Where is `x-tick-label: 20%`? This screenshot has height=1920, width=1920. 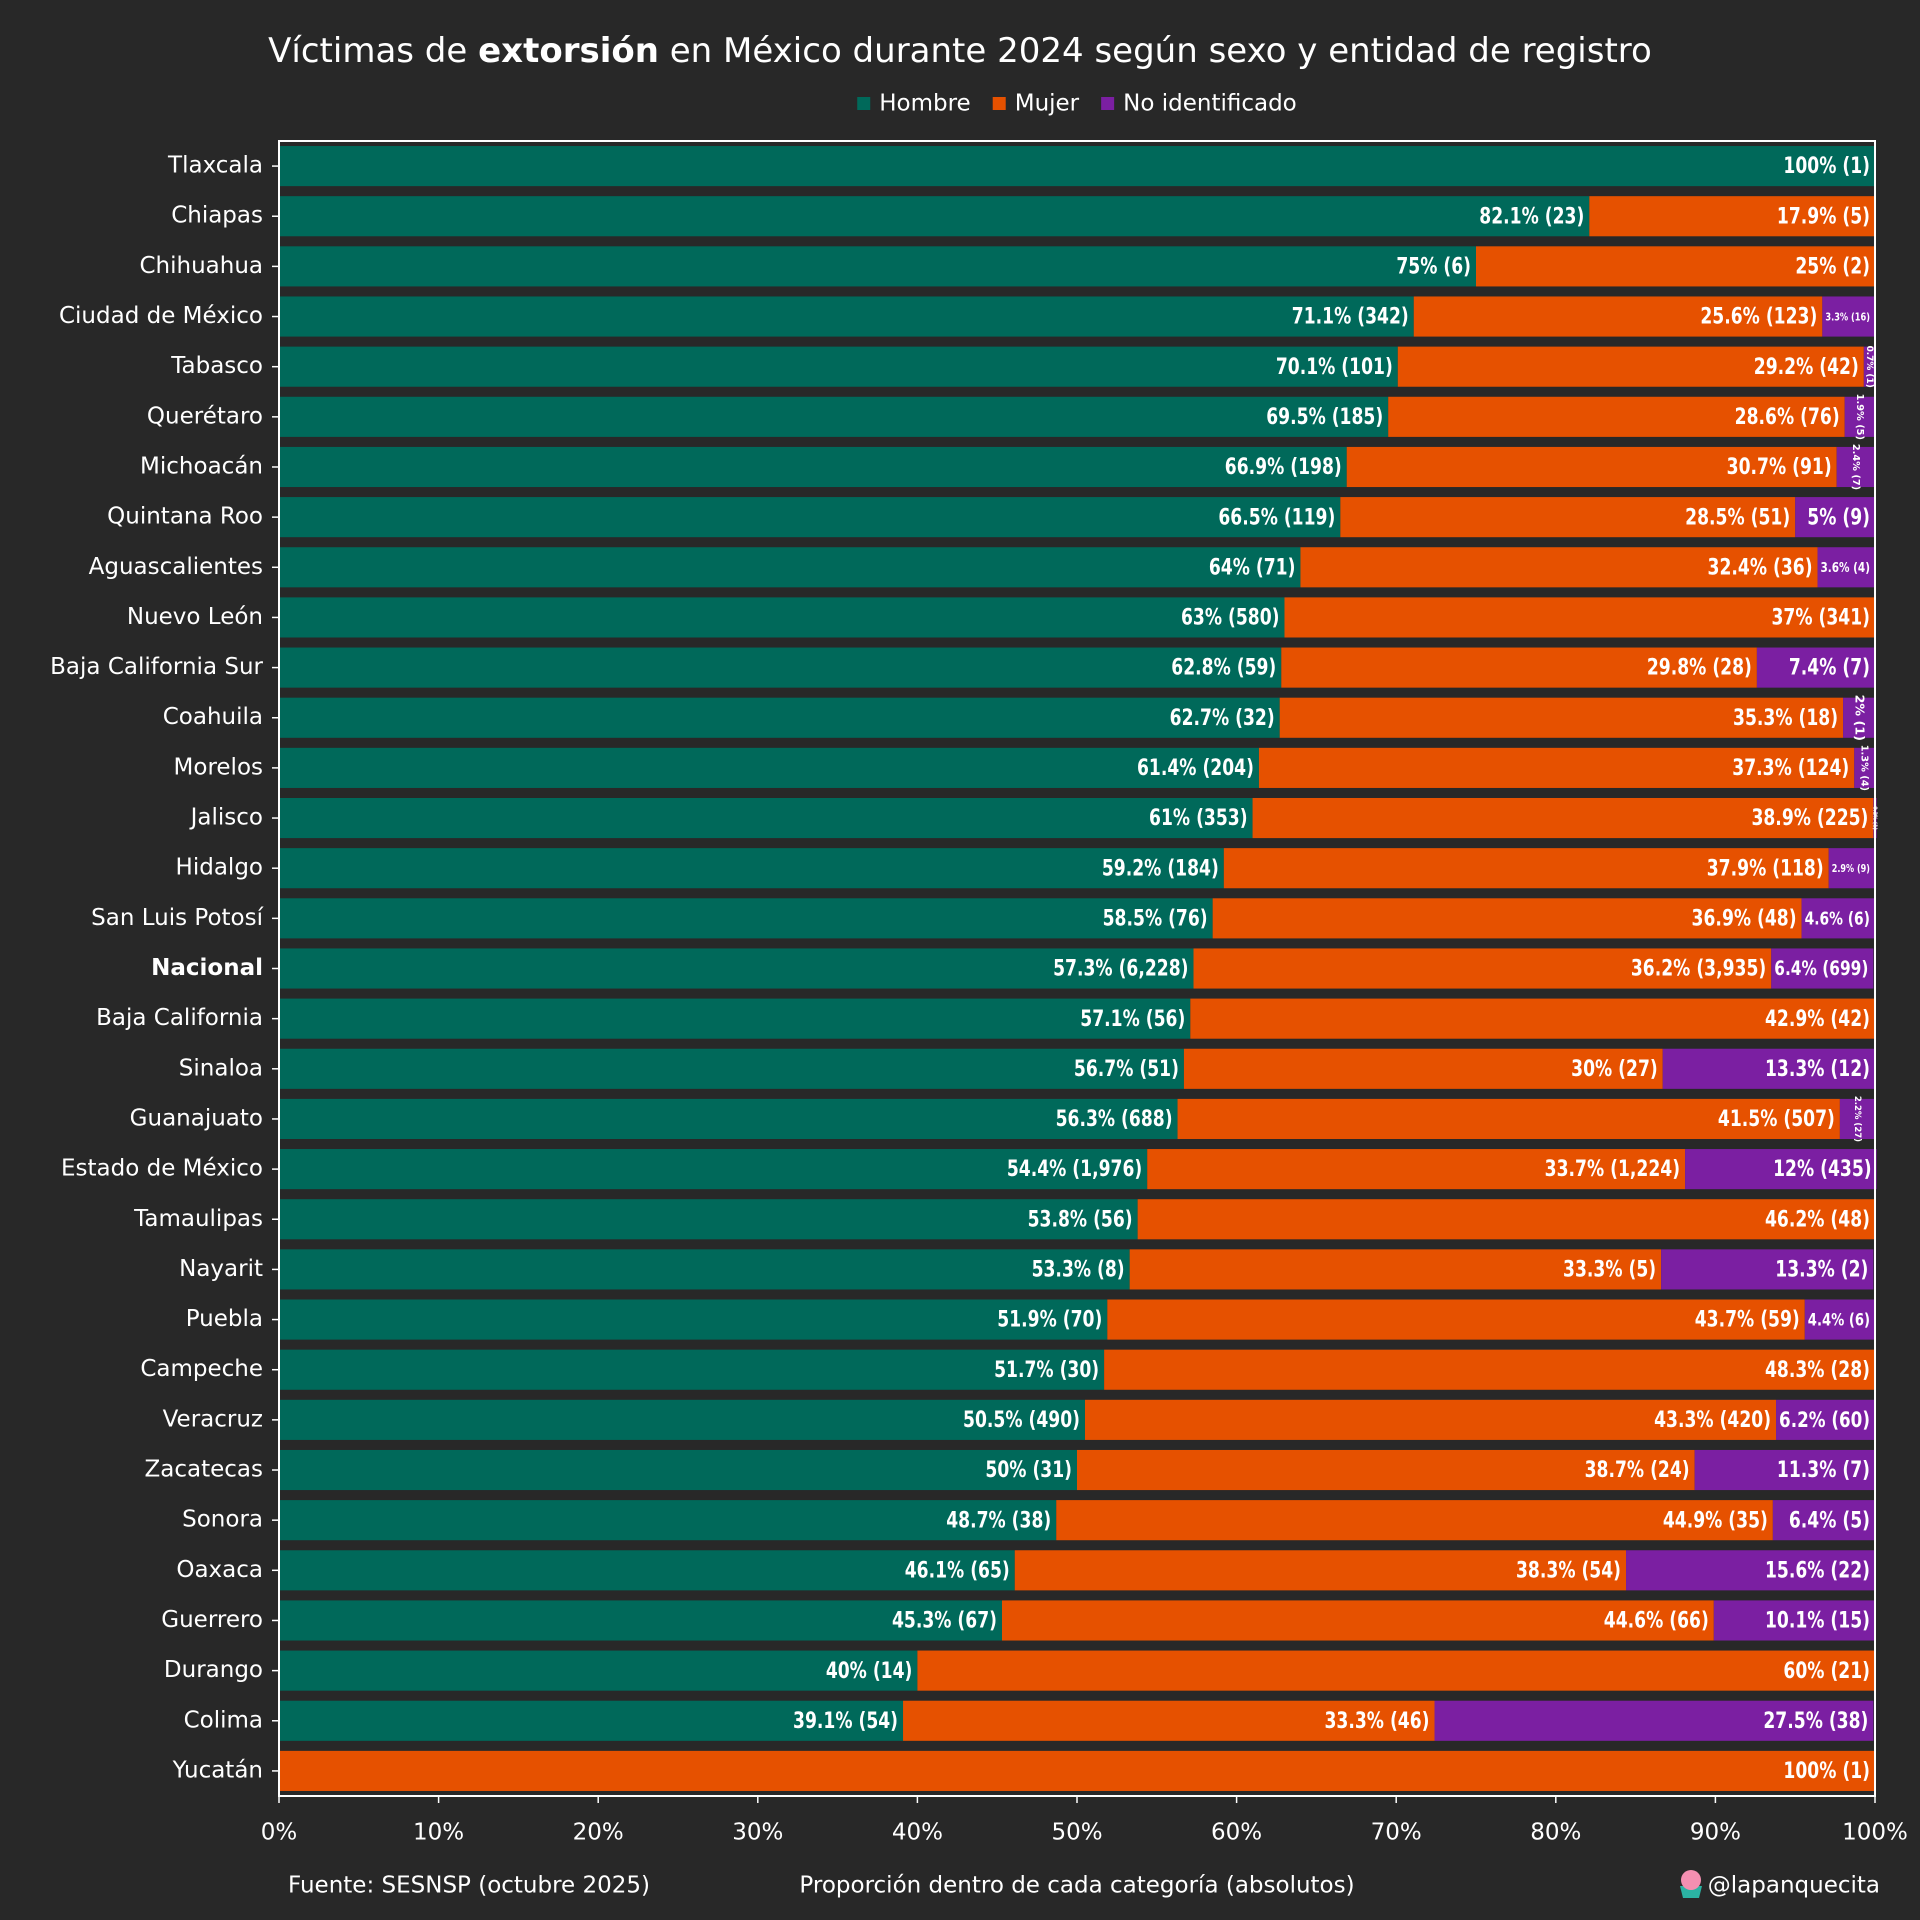 x-tick-label: 20% is located at coordinates (598, 1833).